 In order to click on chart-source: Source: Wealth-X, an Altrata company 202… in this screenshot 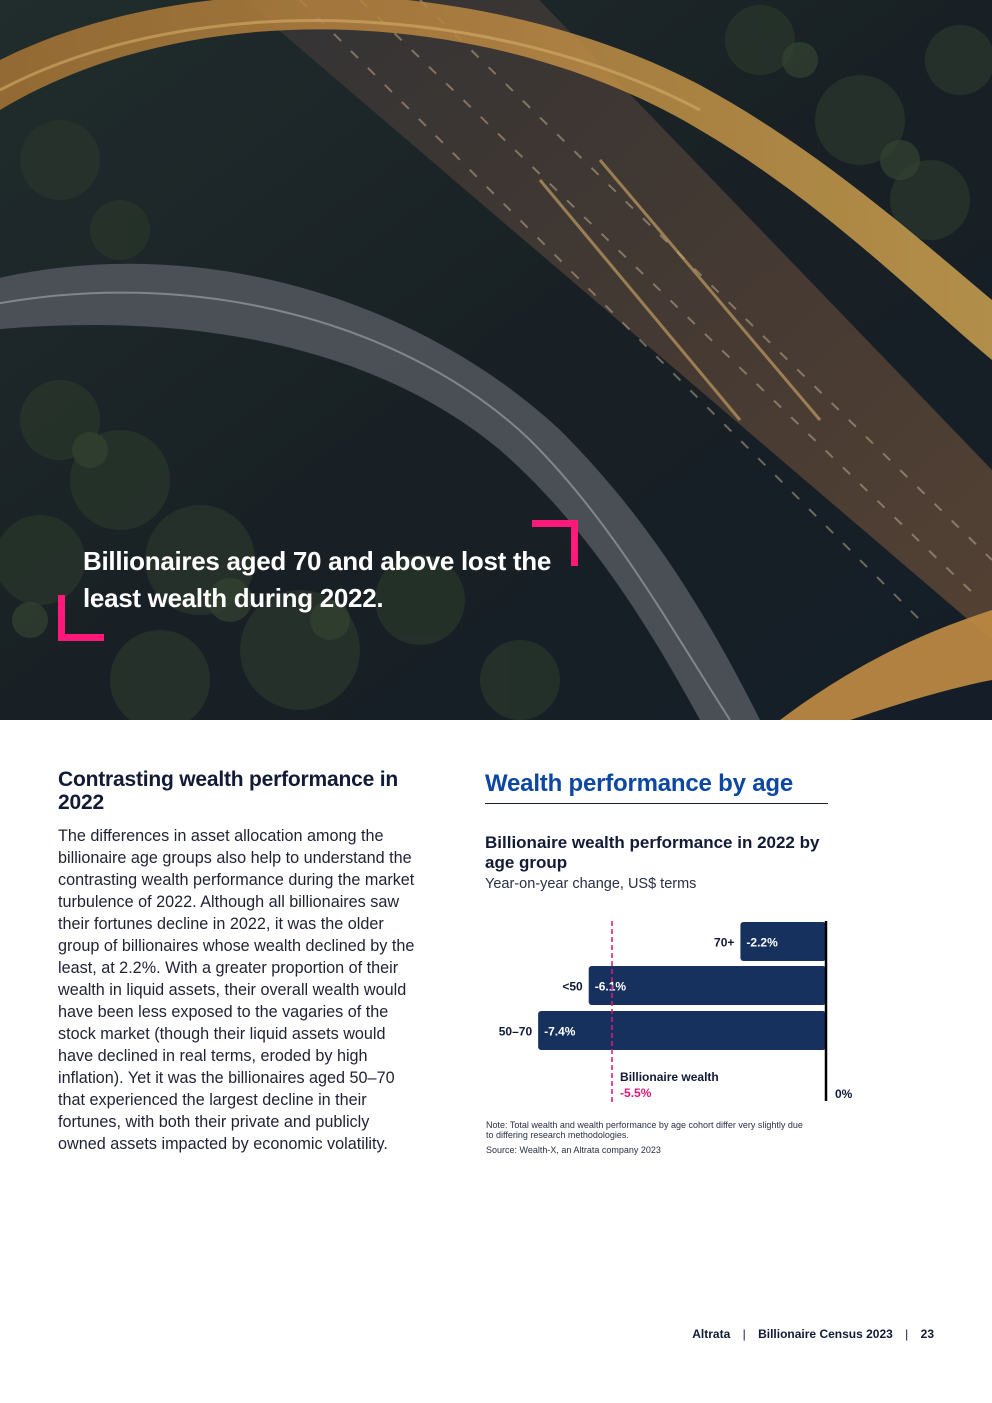, I will do `click(573, 1150)`.